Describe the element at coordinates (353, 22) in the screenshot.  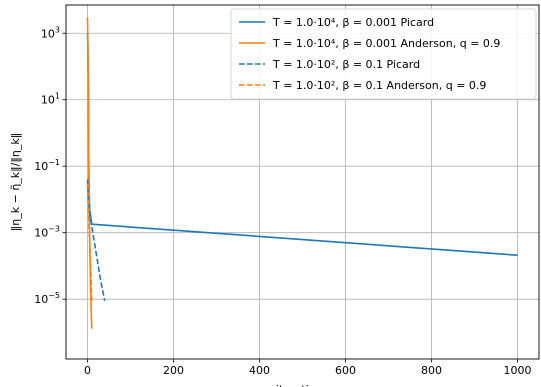
I see `legend-entry: T = 1.0·10⁴, β = 0.001 Picard` at that location.